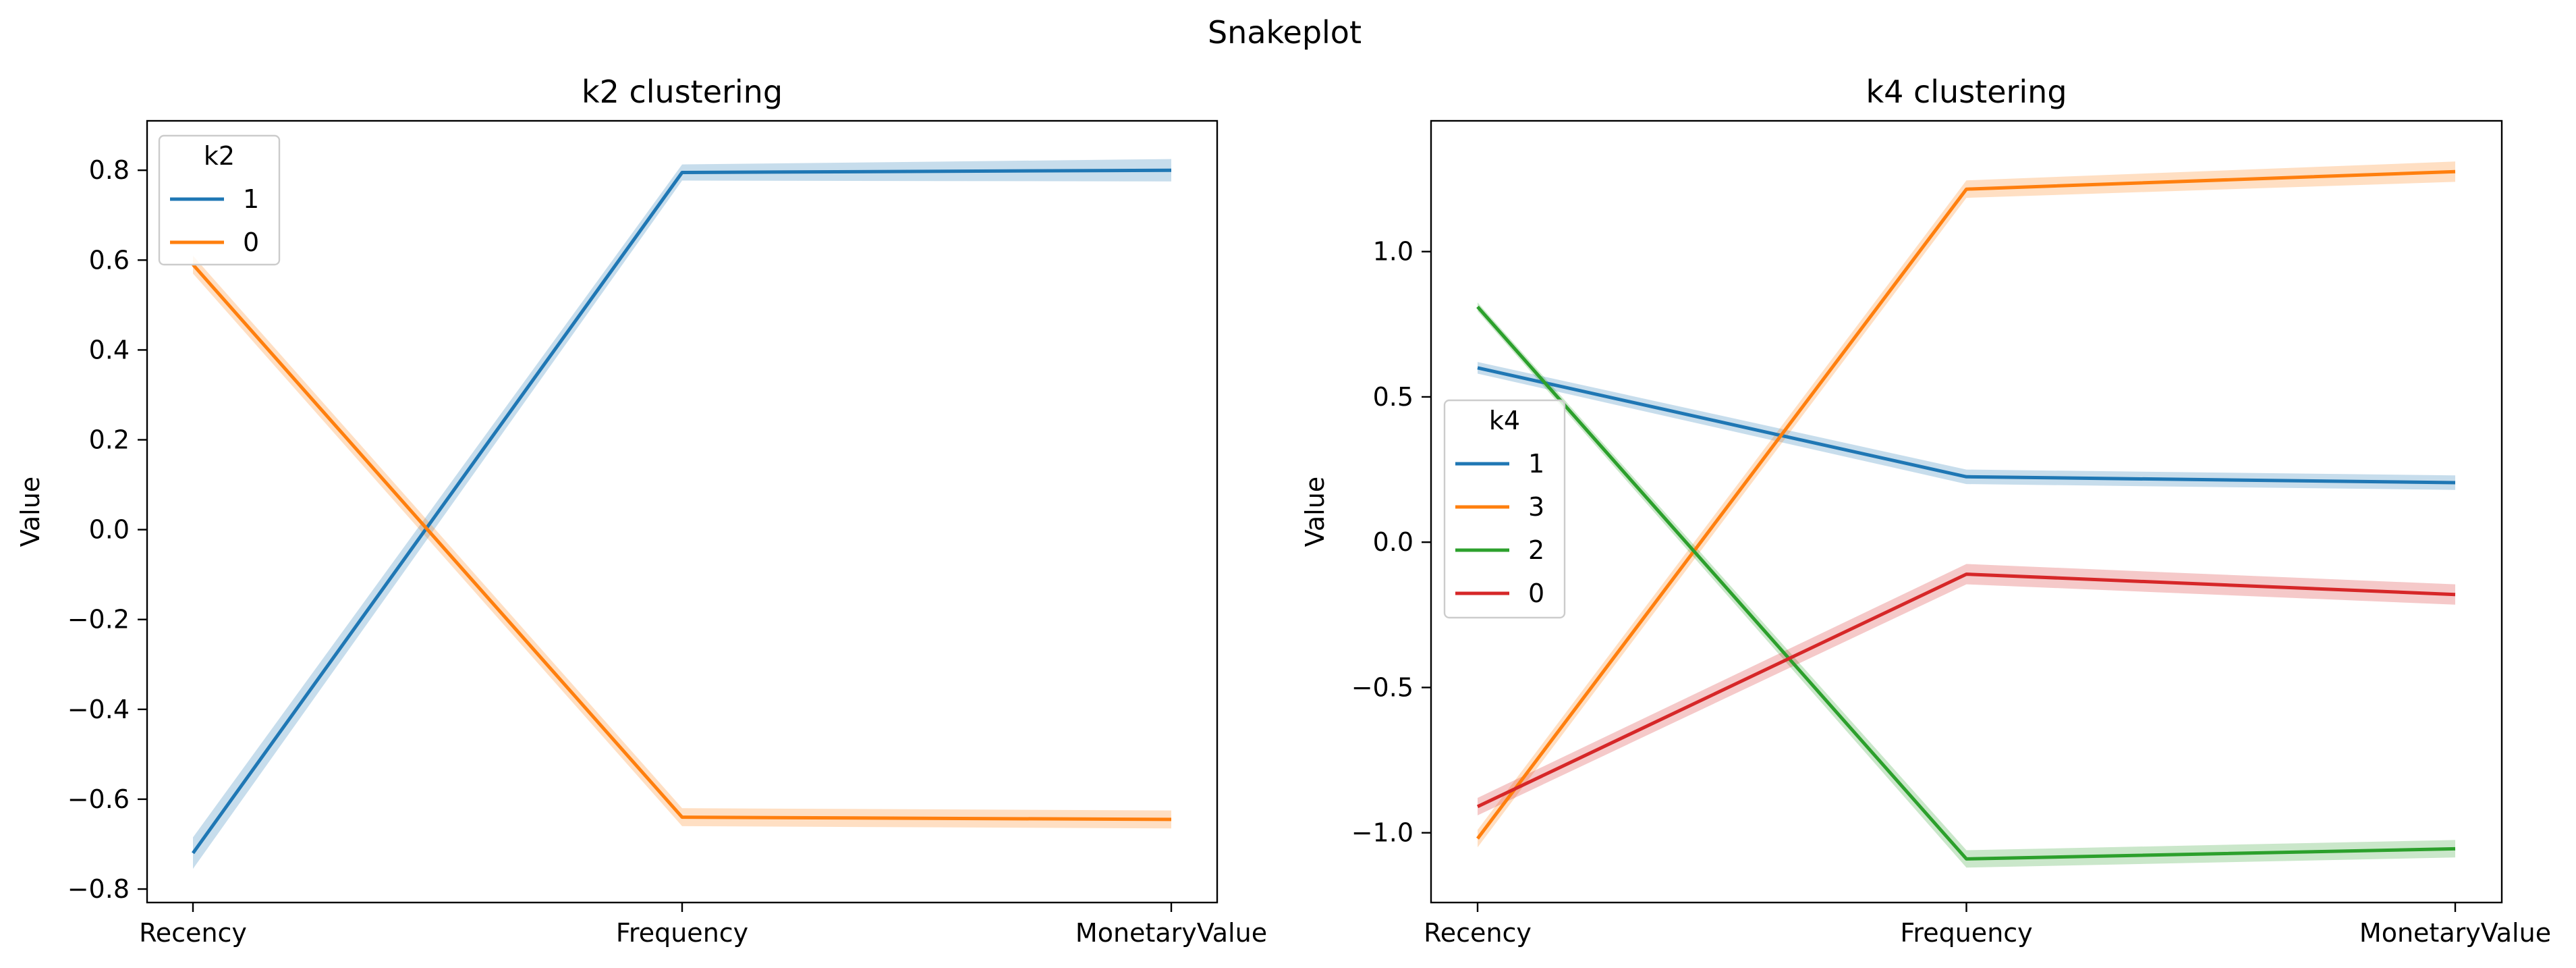 The width and height of the screenshot is (2576, 968). I want to click on legend-box, so click(1504, 509).